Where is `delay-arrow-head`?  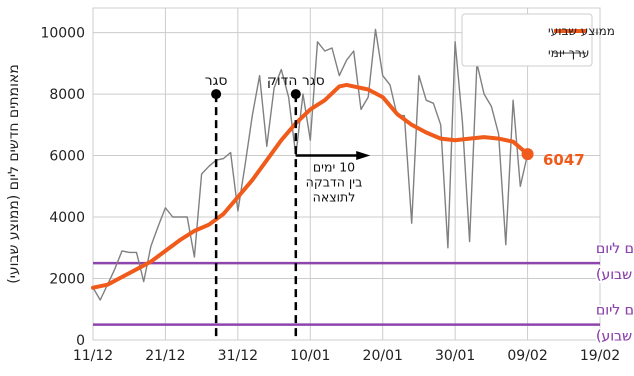 delay-arrow-head is located at coordinates (363, 156).